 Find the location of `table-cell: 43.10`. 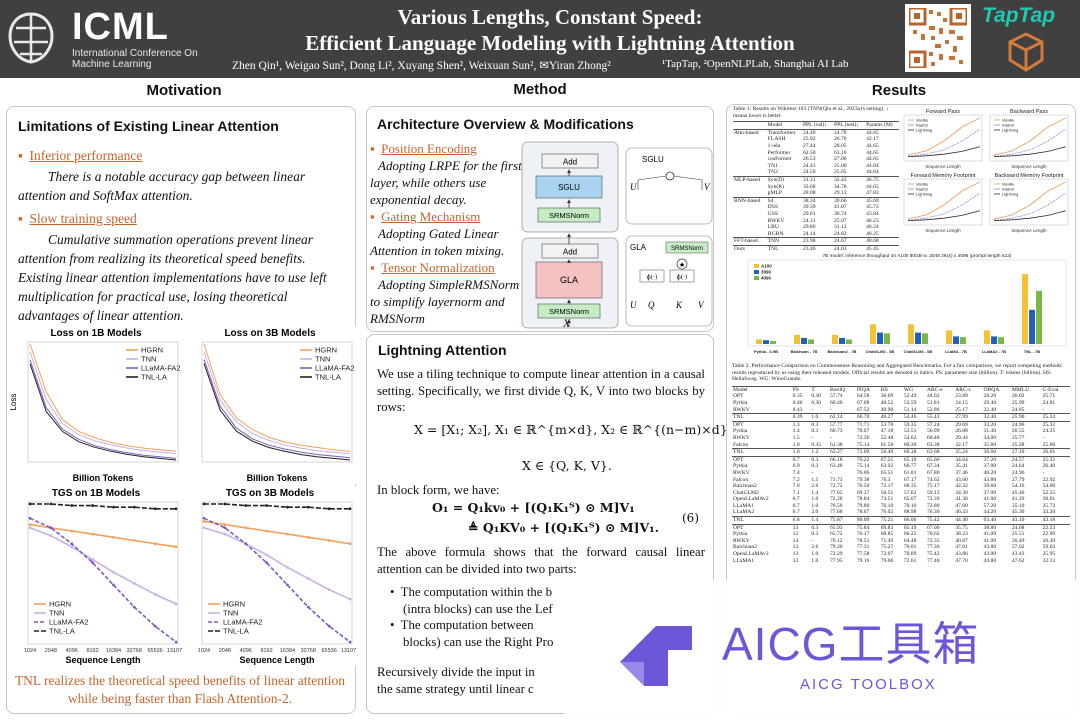

table-cell: 43.10 is located at coordinates (1026, 520).